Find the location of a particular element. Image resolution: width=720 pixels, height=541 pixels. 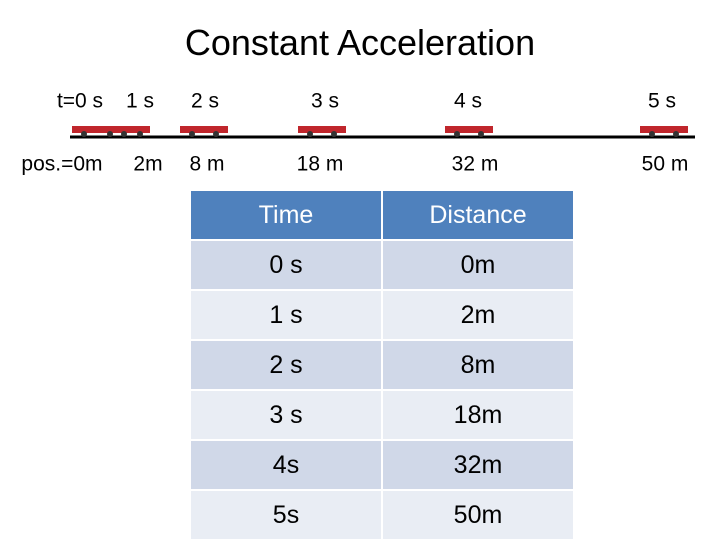

time-label: 4 s is located at coordinates (468, 101).